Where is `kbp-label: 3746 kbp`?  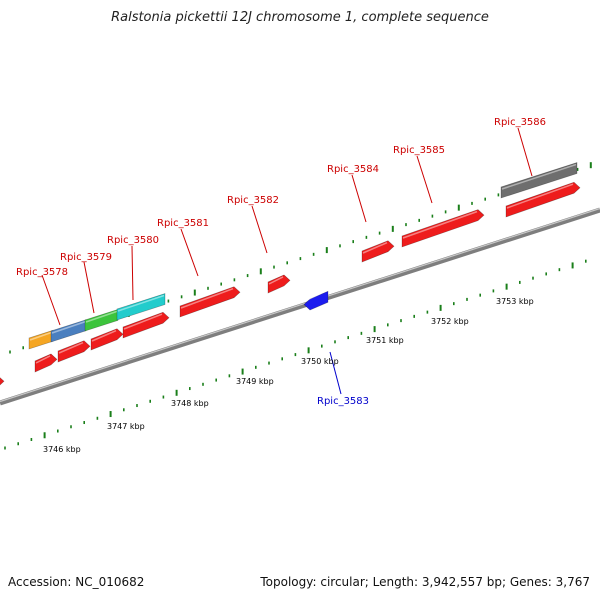 kbp-label: 3746 kbp is located at coordinates (62, 449).